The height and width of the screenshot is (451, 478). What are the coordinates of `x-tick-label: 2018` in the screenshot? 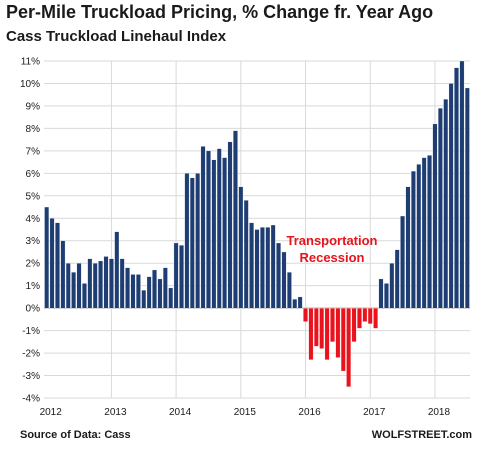 It's located at (439, 412).